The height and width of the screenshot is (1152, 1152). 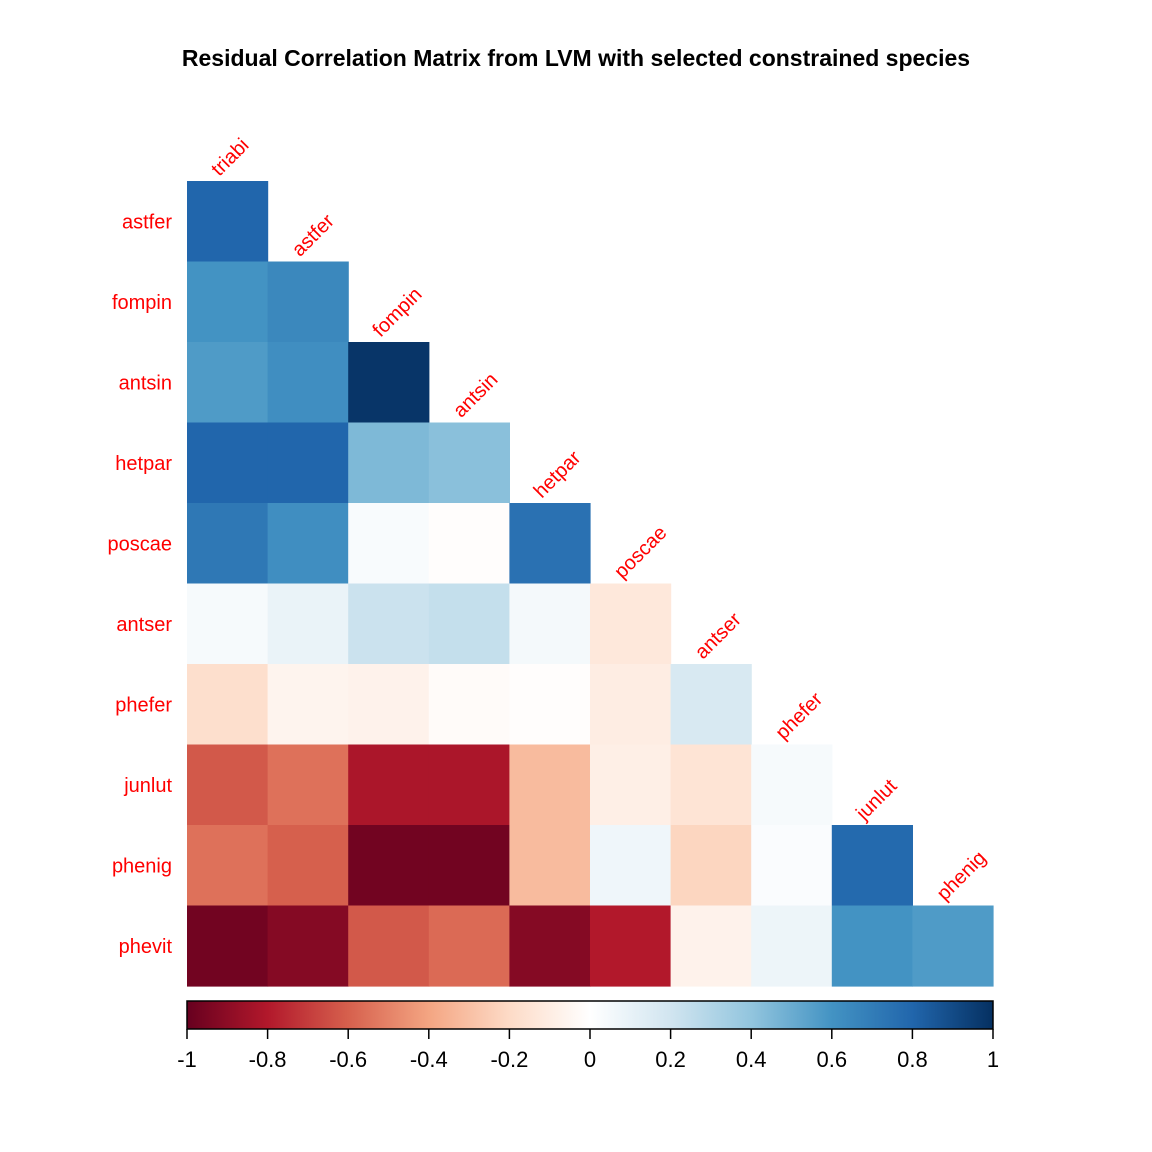 I want to click on heatmap-cell-phefer-antser, so click(x=711, y=705).